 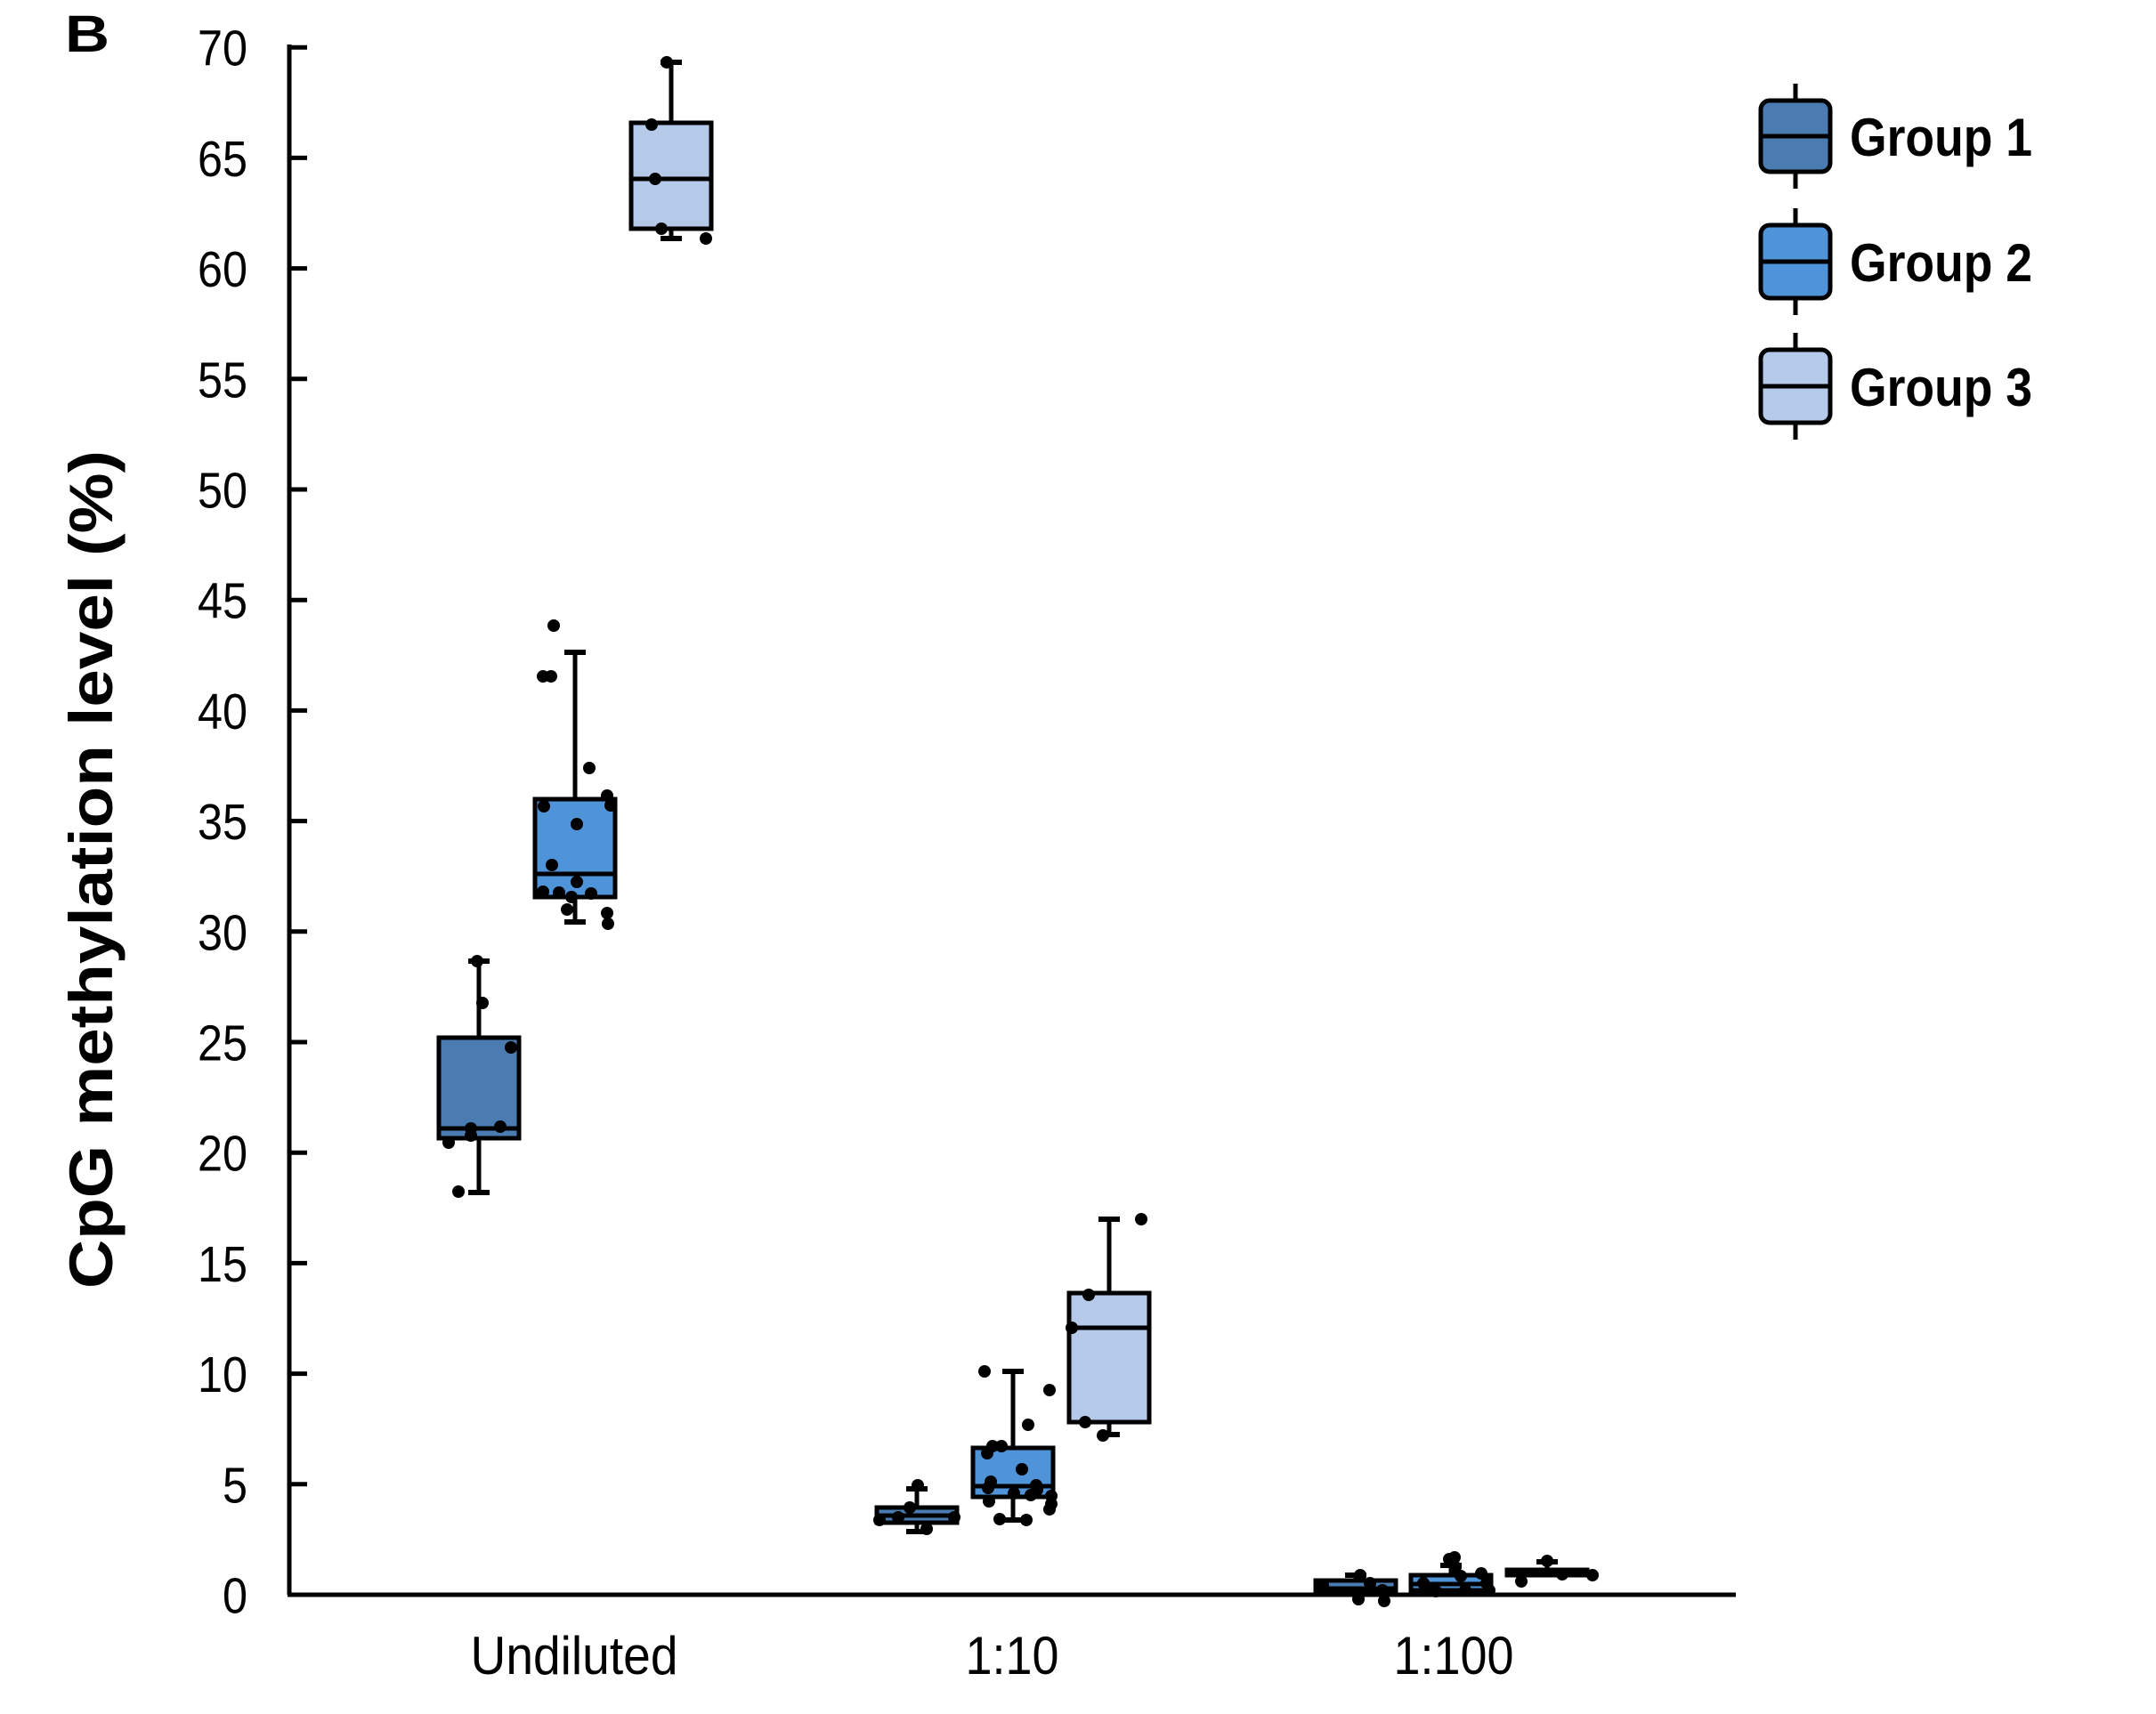 I want to click on svg-text: 10, so click(x=222, y=1375).